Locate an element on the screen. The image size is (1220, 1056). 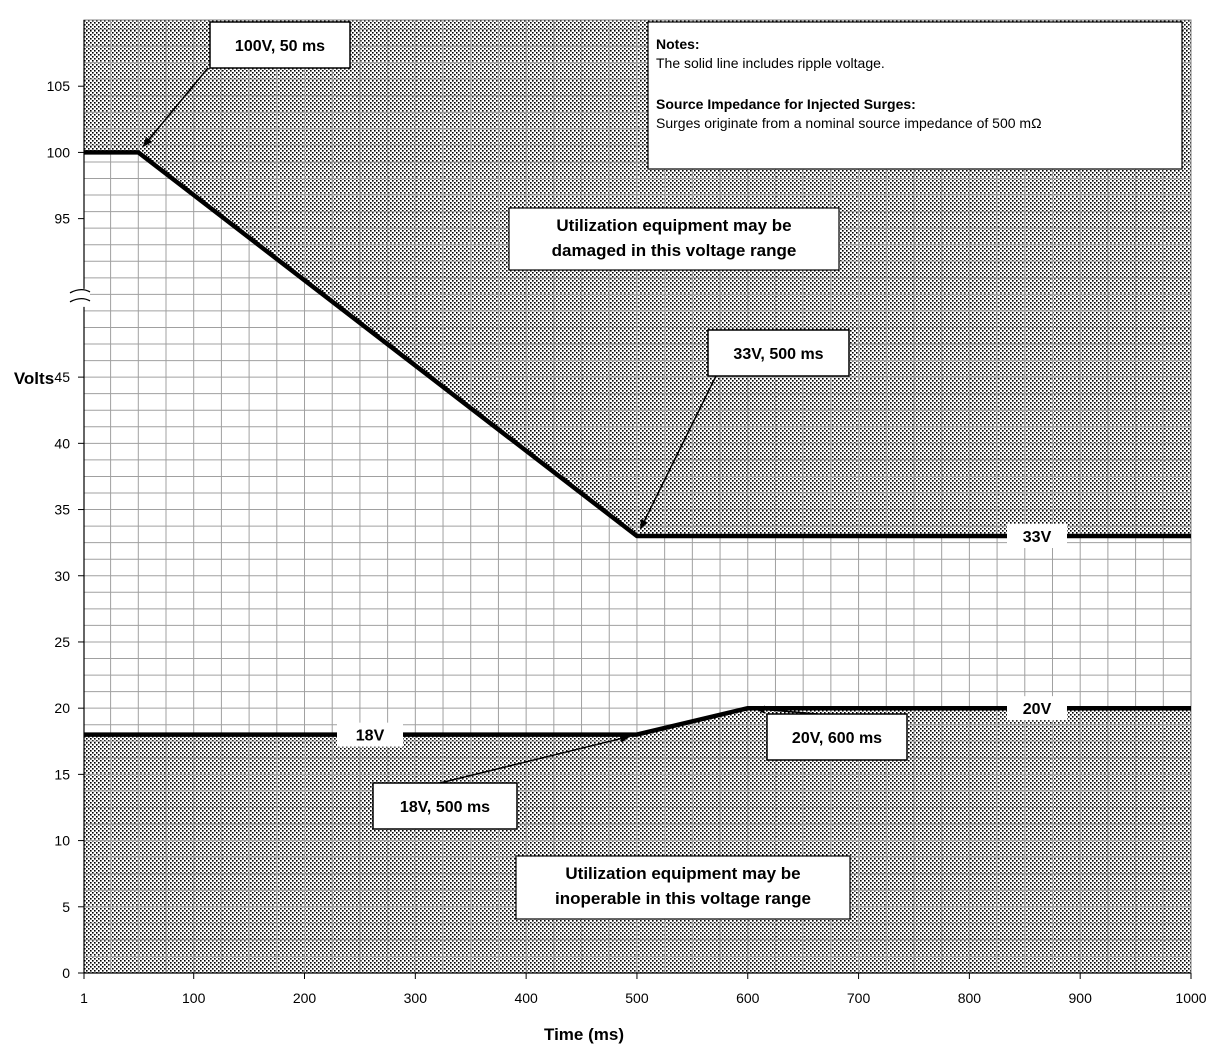
x-tick-label: 300 is located at coordinates (416, 998).